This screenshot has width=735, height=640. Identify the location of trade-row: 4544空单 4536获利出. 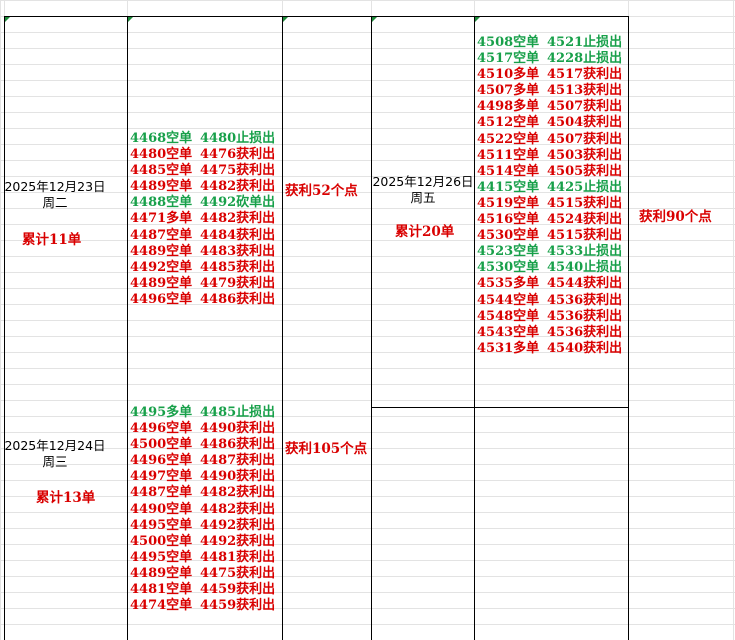
(549, 301).